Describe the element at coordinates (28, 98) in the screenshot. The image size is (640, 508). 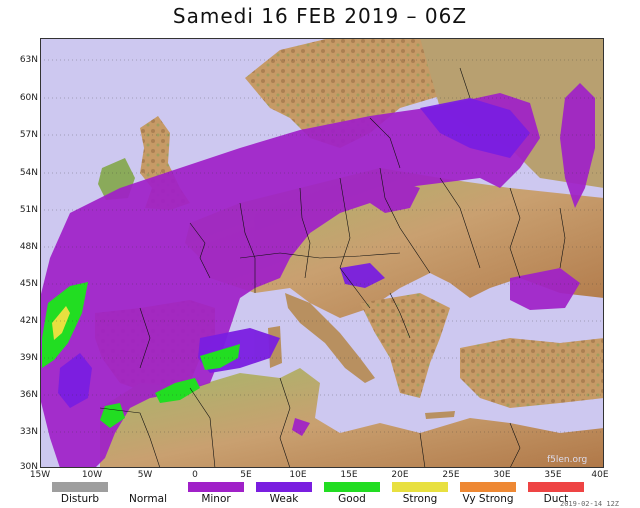
I see `lat-label: 60N` at that location.